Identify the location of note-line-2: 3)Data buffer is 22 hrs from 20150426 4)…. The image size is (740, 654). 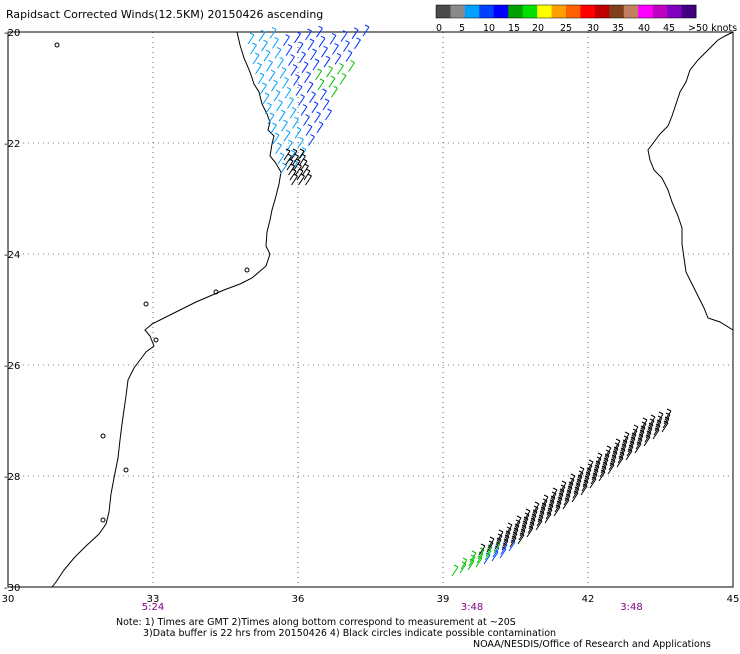
(349, 633).